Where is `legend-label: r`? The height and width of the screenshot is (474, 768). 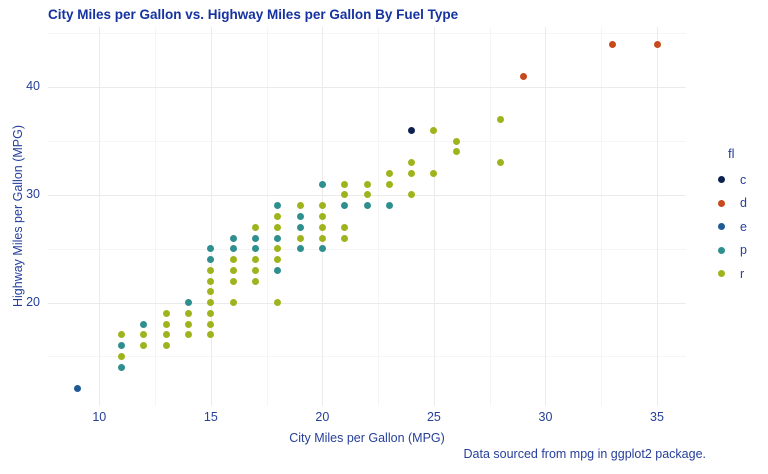
legend-label: r is located at coordinates (742, 273).